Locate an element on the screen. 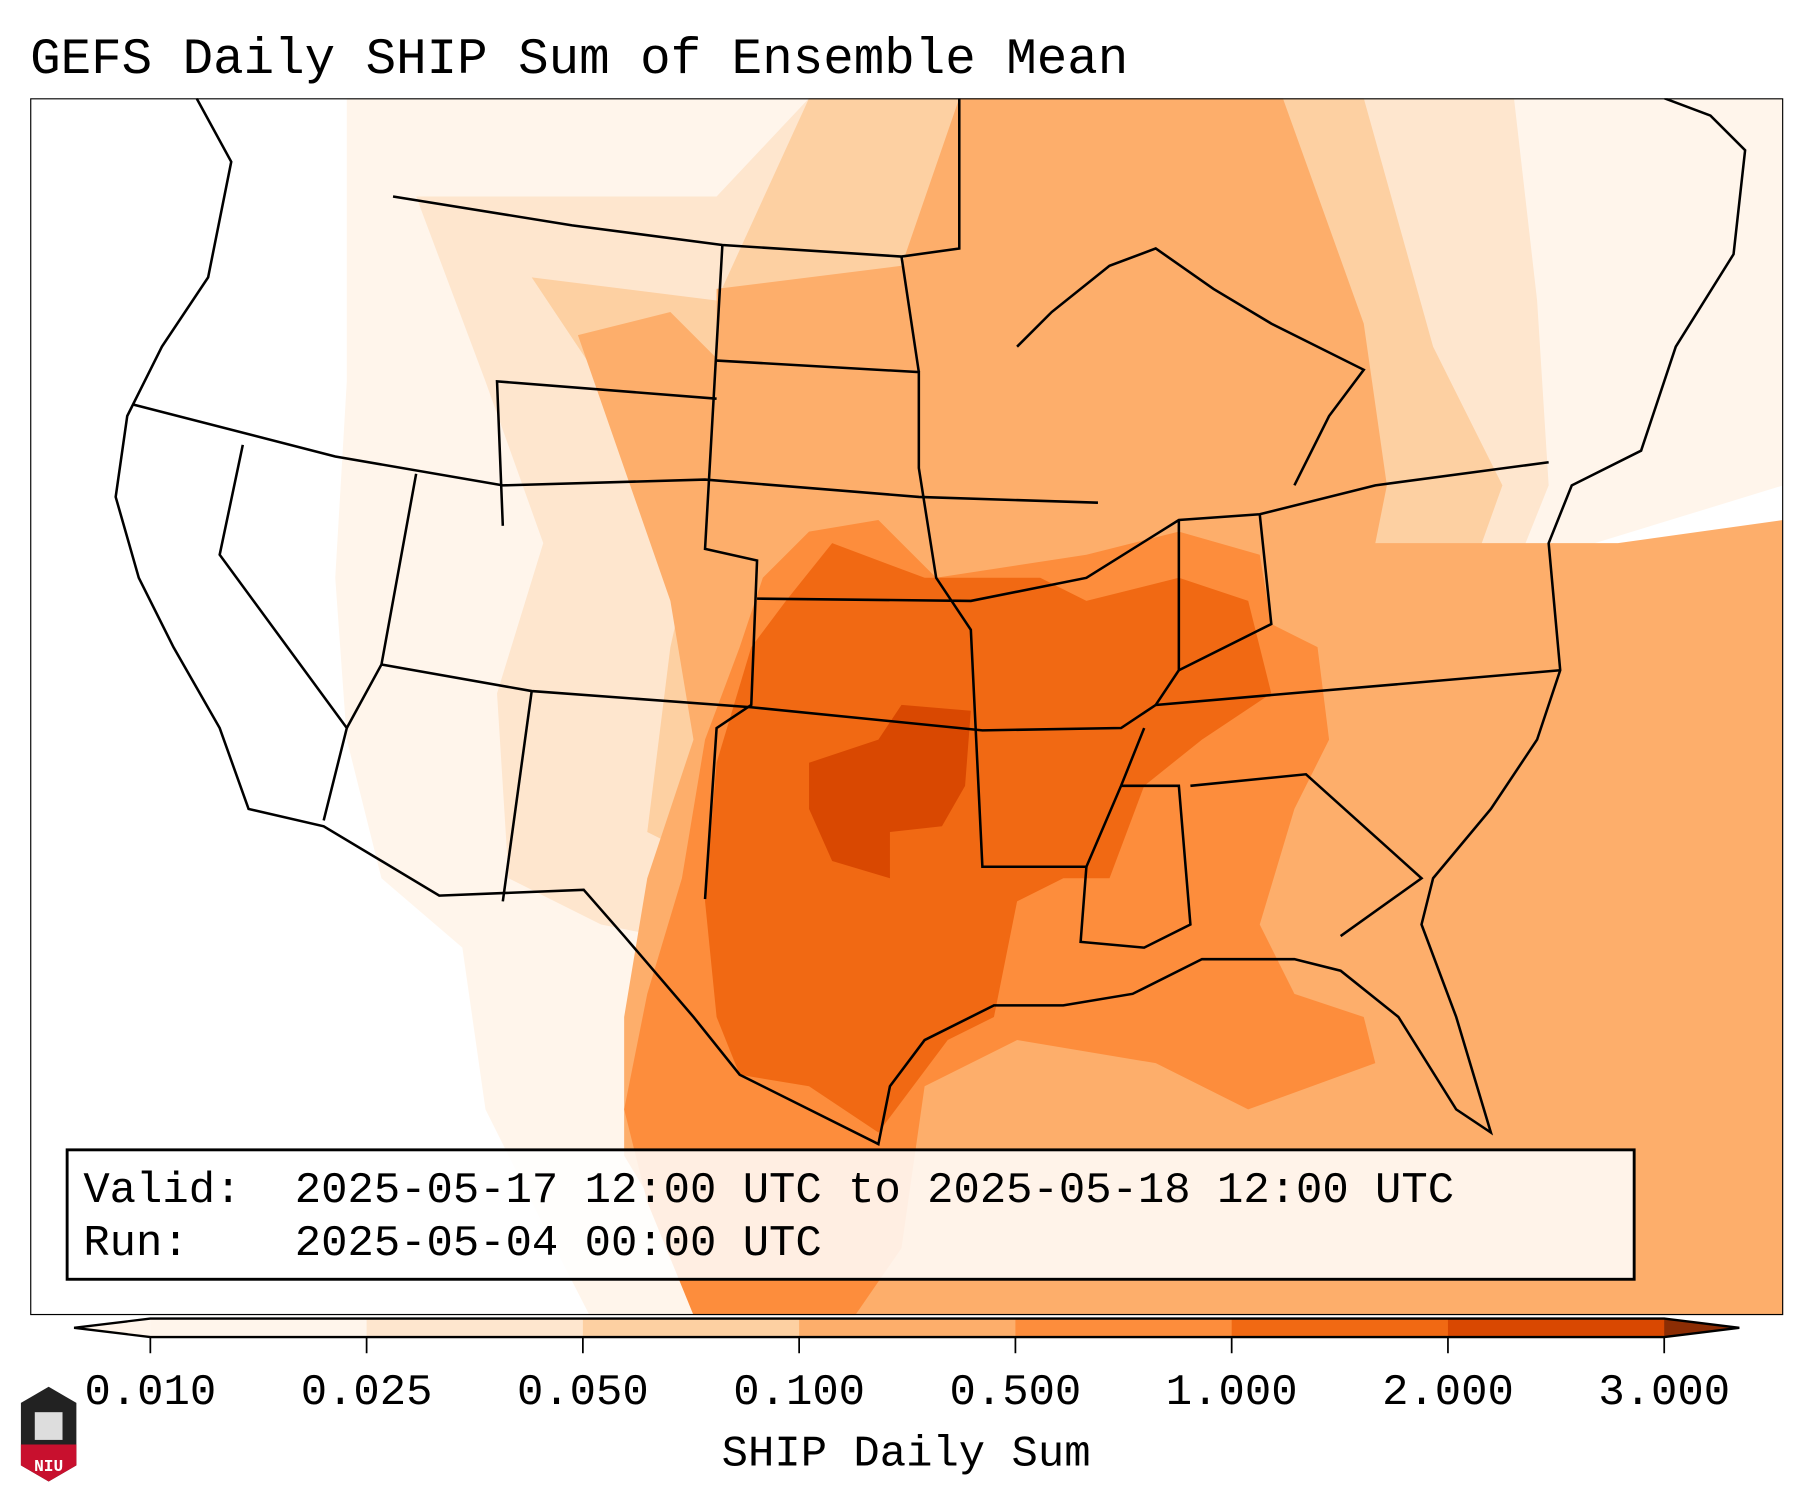  valid-label: Valid: is located at coordinates (162, 1191).